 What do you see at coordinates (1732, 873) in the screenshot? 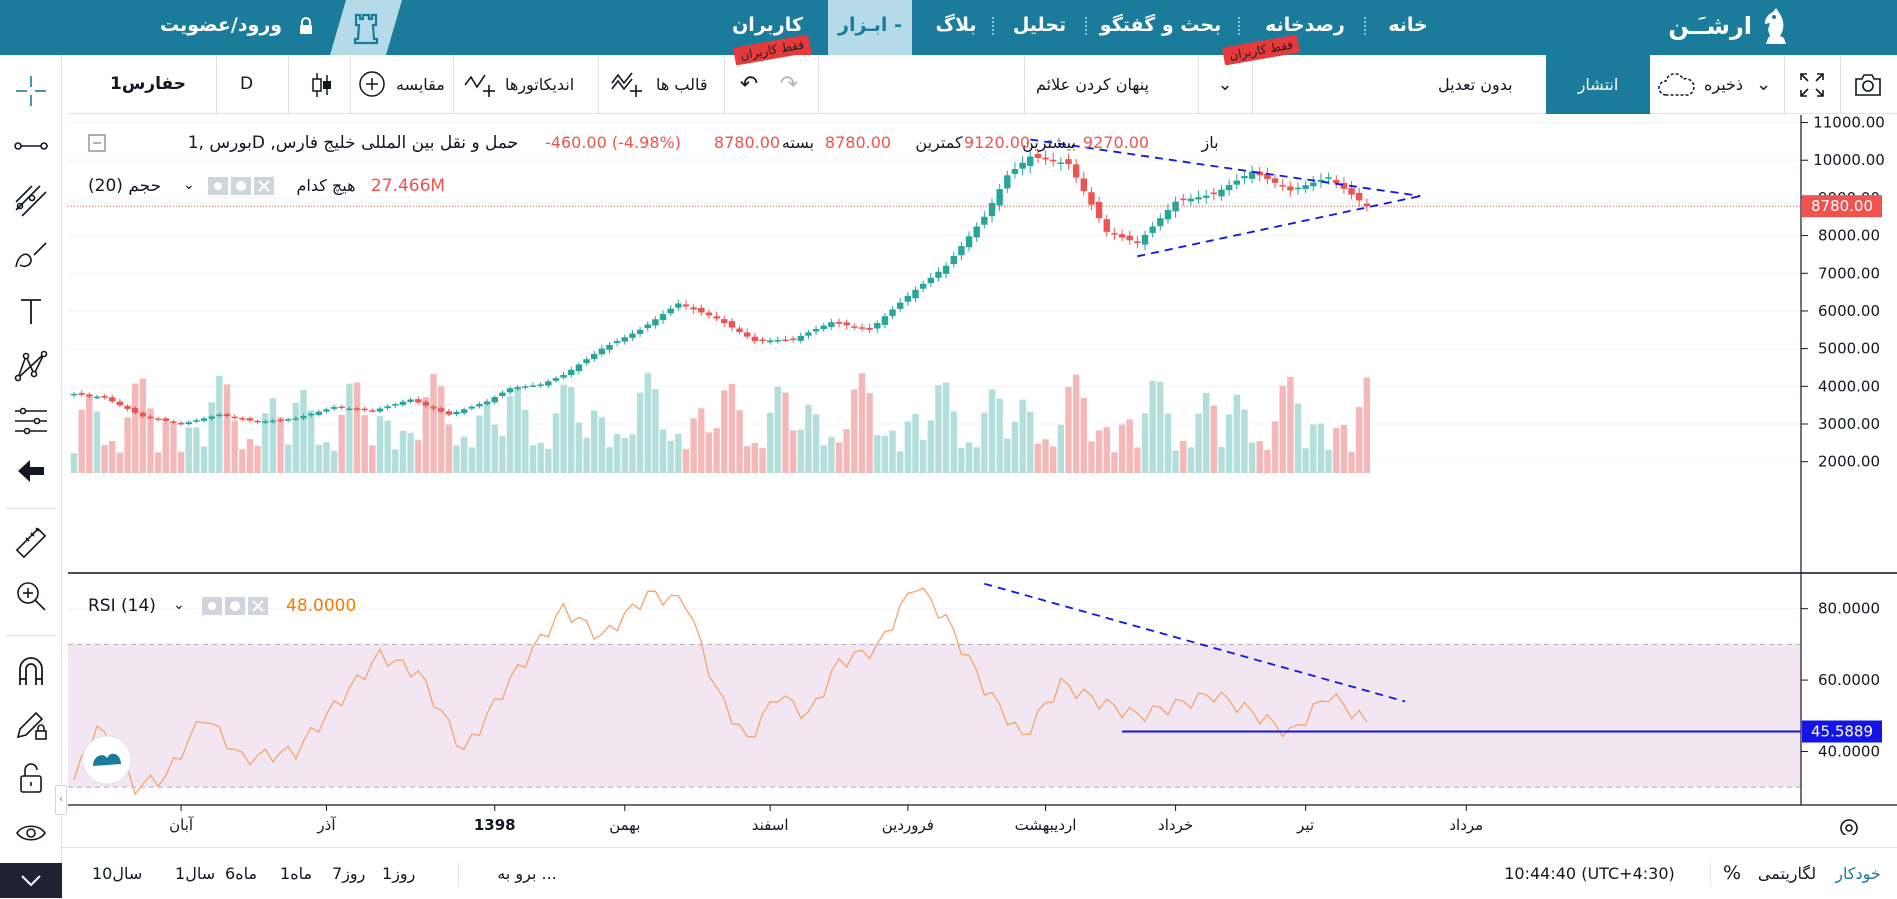
I see `percent-toggle: %` at bounding box center [1732, 873].